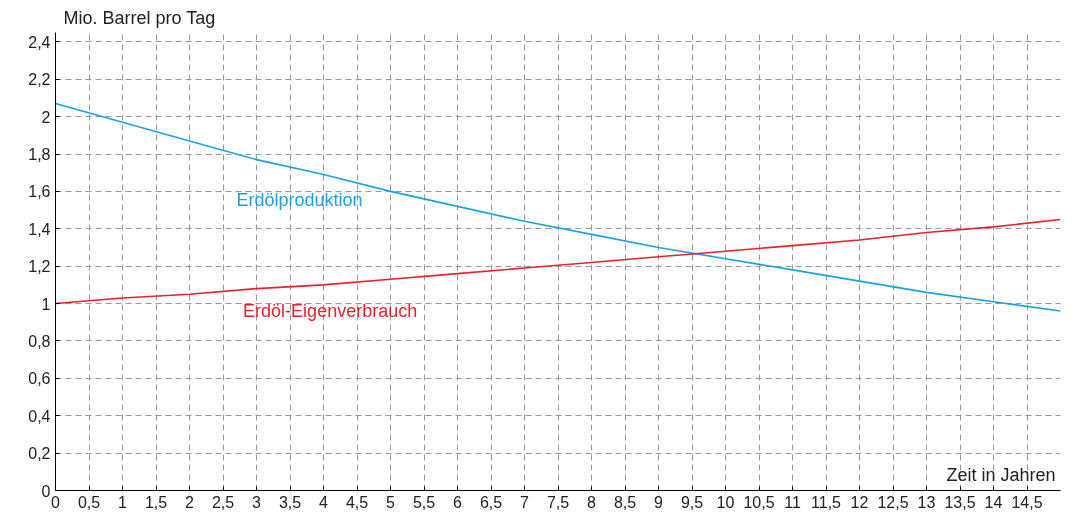 The width and height of the screenshot is (1083, 530). I want to click on x-tick-label: 4, so click(324, 502).